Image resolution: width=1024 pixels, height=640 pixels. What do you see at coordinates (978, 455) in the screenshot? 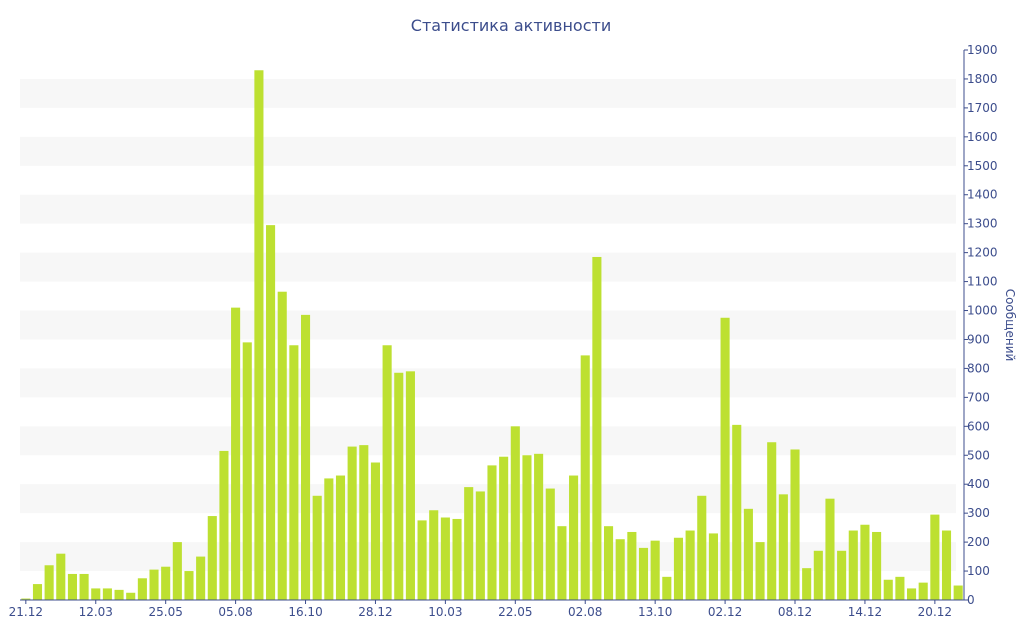
I see `y-tick-label: 500` at bounding box center [978, 455].